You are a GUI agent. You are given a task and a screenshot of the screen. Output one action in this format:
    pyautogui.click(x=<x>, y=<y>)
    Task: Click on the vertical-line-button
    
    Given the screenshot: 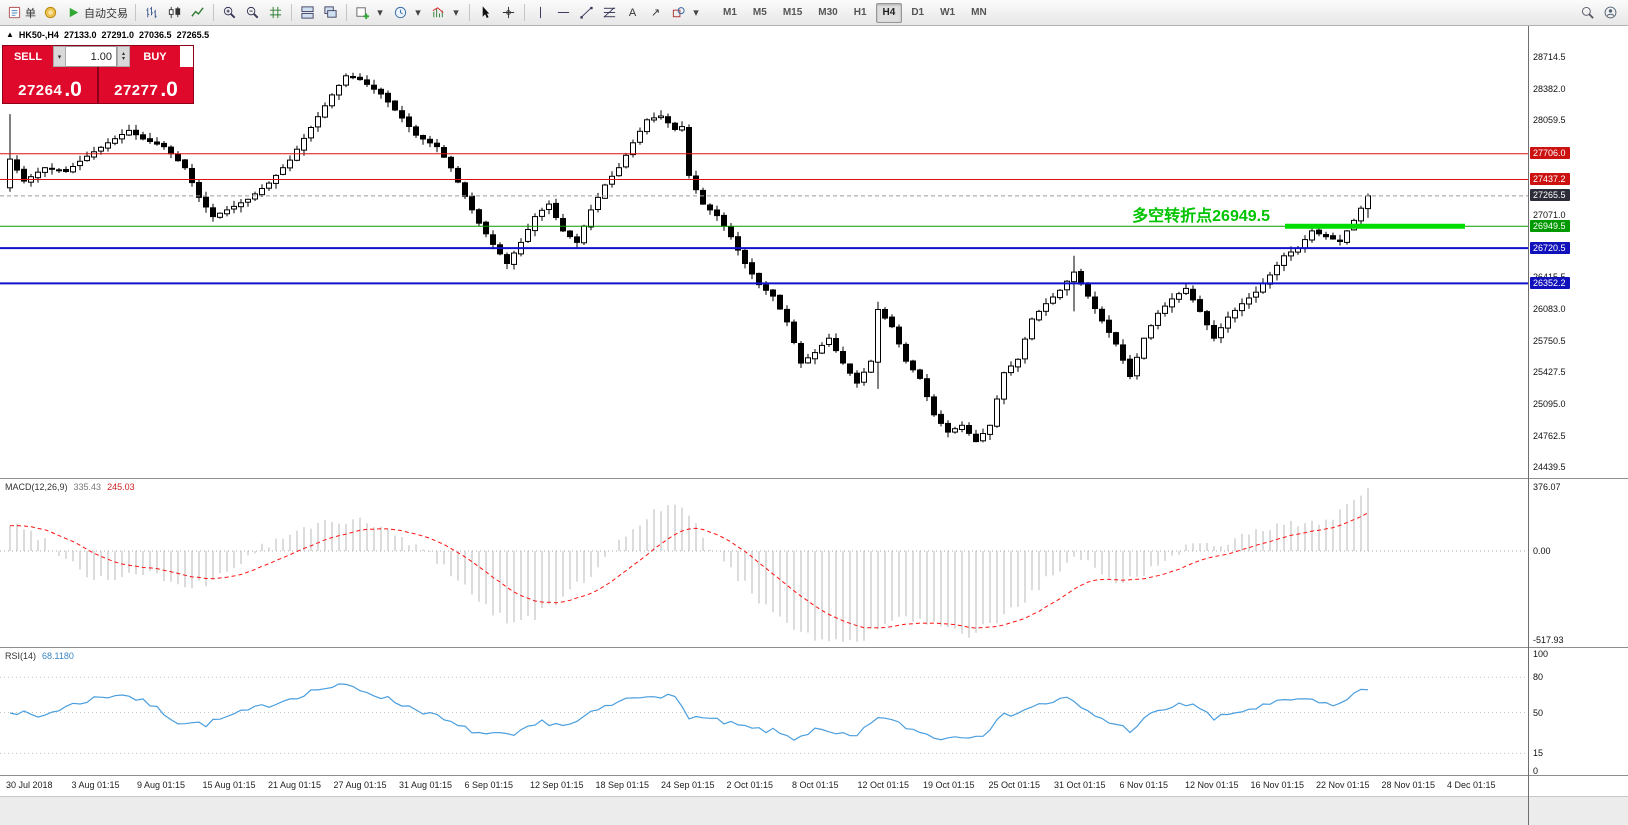 What is the action you would take?
    pyautogui.click(x=540, y=13)
    